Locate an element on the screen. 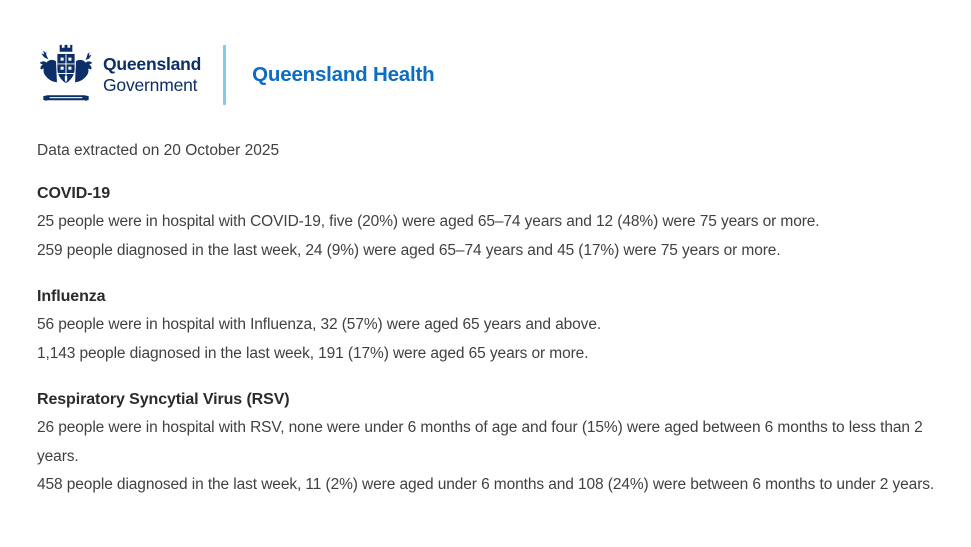  queensland-government-logo-link: Queensland Government is located at coordinates (119, 75).